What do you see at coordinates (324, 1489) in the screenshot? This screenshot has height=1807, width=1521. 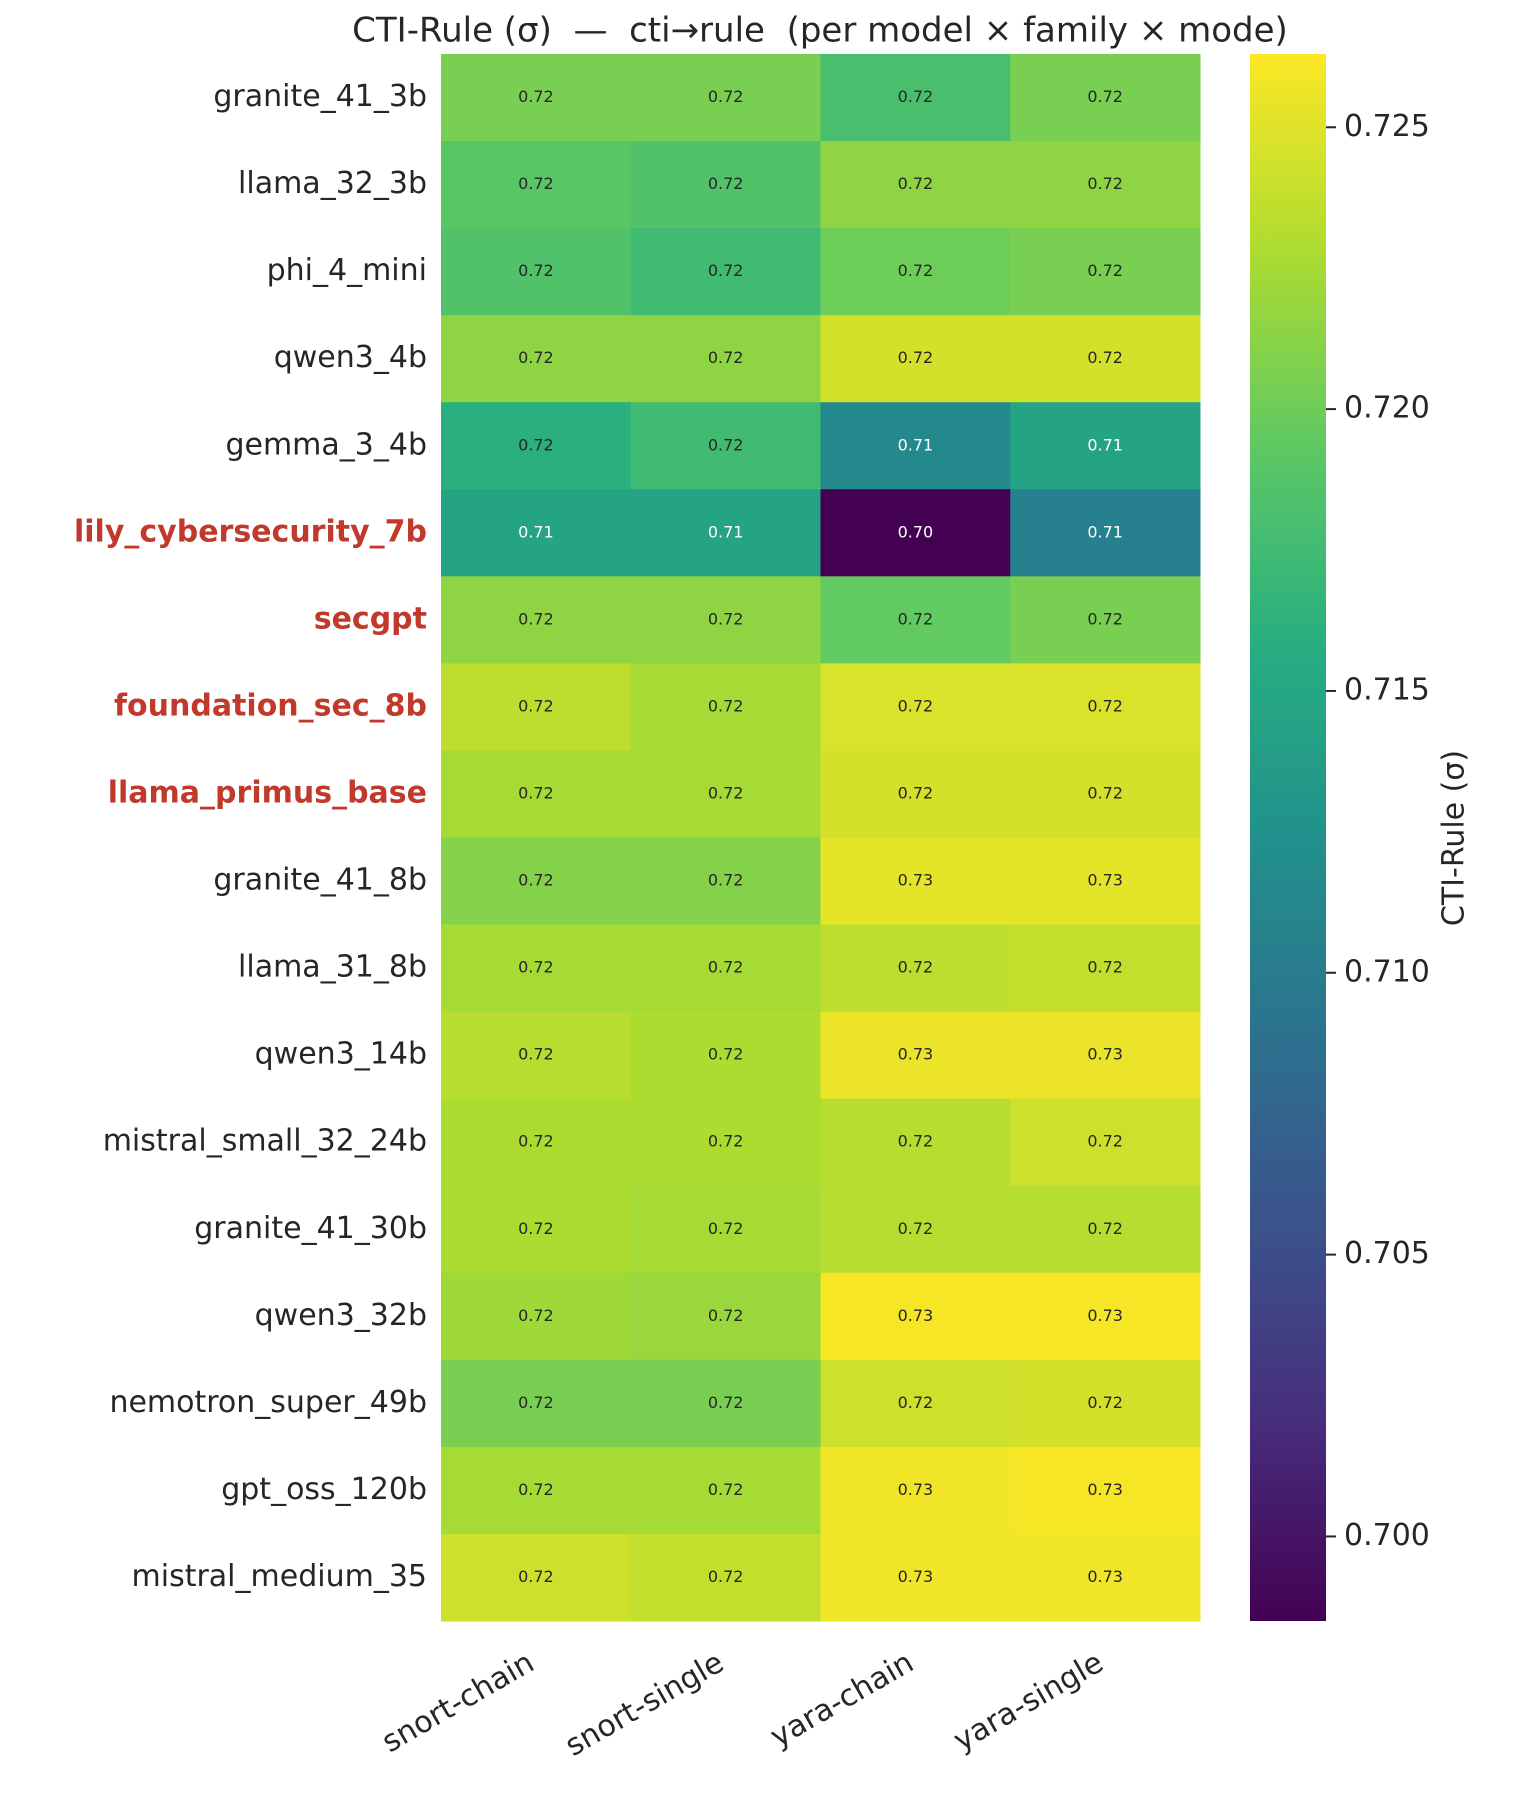 I see `row-label: gpt_oss_120b` at bounding box center [324, 1489].